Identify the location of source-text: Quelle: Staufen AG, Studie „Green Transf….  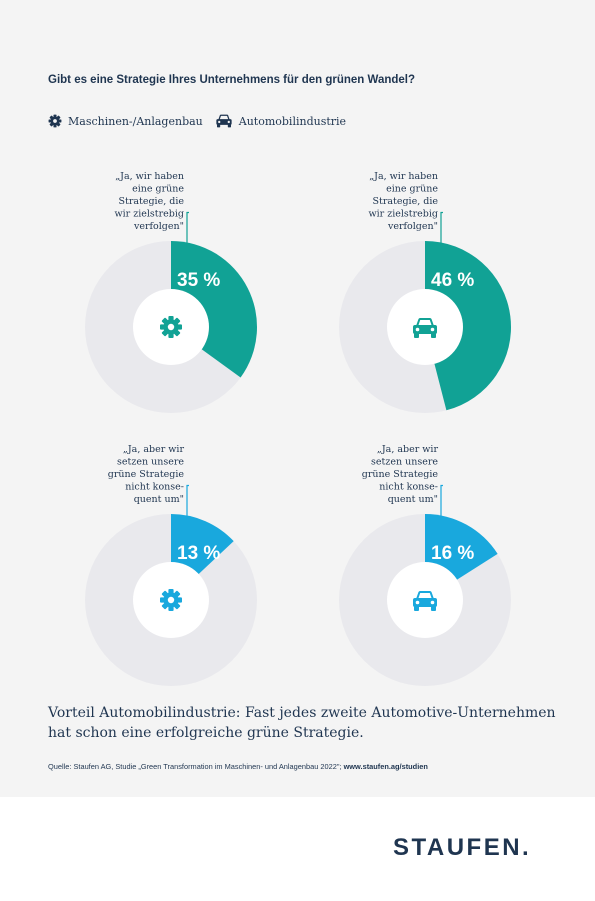
(195, 766).